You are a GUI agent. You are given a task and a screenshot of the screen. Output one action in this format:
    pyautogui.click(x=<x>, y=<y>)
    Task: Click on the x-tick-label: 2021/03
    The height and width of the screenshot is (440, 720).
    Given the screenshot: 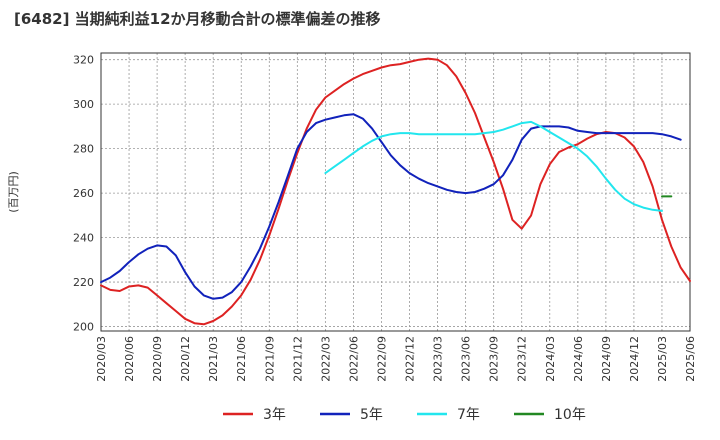 What is the action you would take?
    pyautogui.click(x=213, y=359)
    